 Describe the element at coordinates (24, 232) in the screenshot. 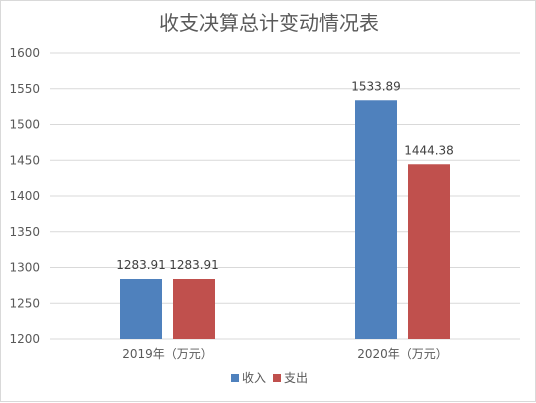

I see `y-tick-label: 1350` at that location.